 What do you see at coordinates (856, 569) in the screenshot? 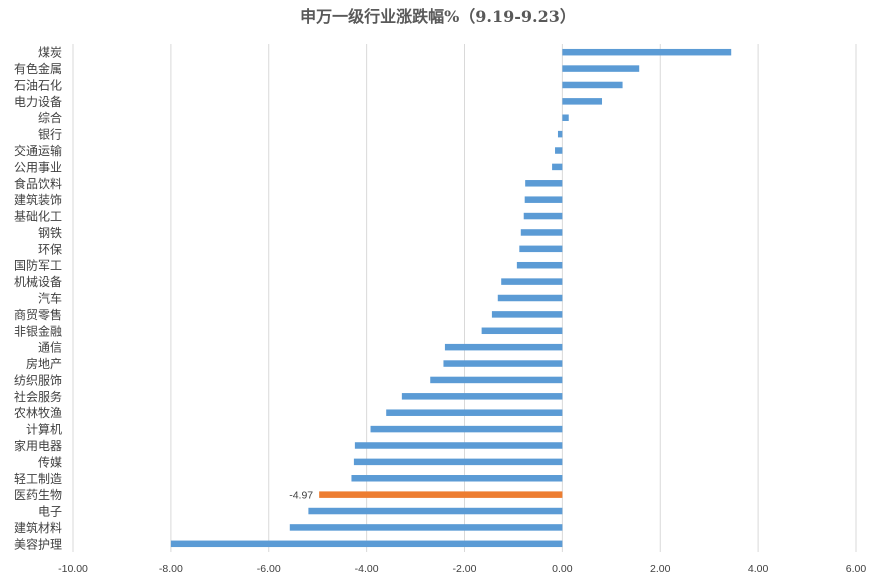
I see `x-tick-label: 6.00` at bounding box center [856, 569].